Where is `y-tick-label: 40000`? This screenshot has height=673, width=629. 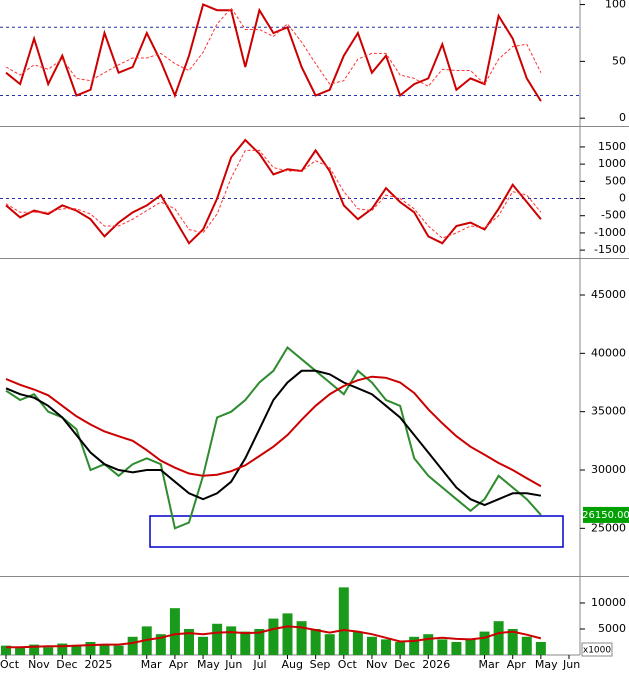 y-tick-label: 40000 is located at coordinates (608, 352).